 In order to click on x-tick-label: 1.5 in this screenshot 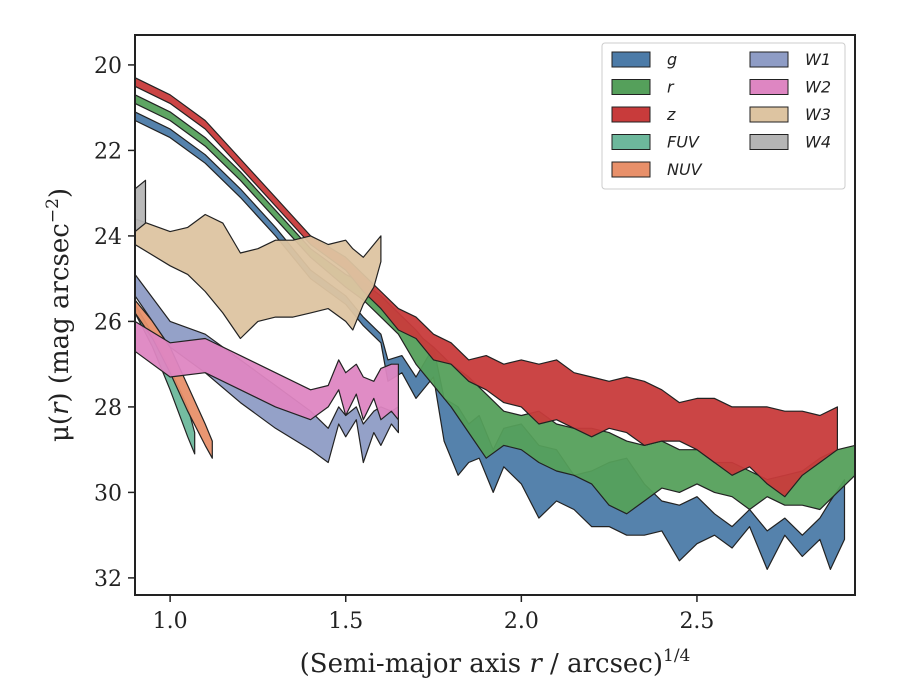, I will do `click(345, 621)`.